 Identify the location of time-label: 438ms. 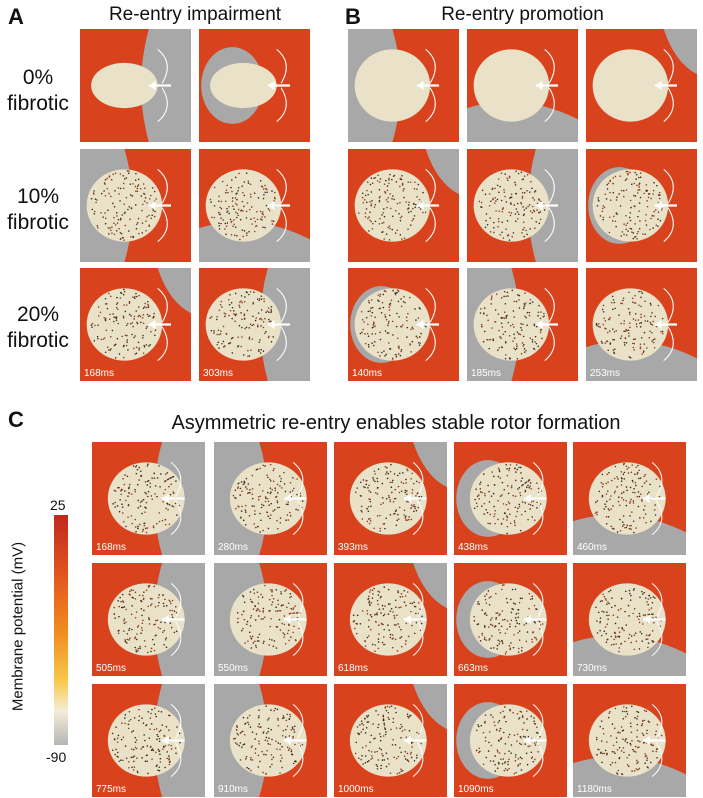
(473, 547).